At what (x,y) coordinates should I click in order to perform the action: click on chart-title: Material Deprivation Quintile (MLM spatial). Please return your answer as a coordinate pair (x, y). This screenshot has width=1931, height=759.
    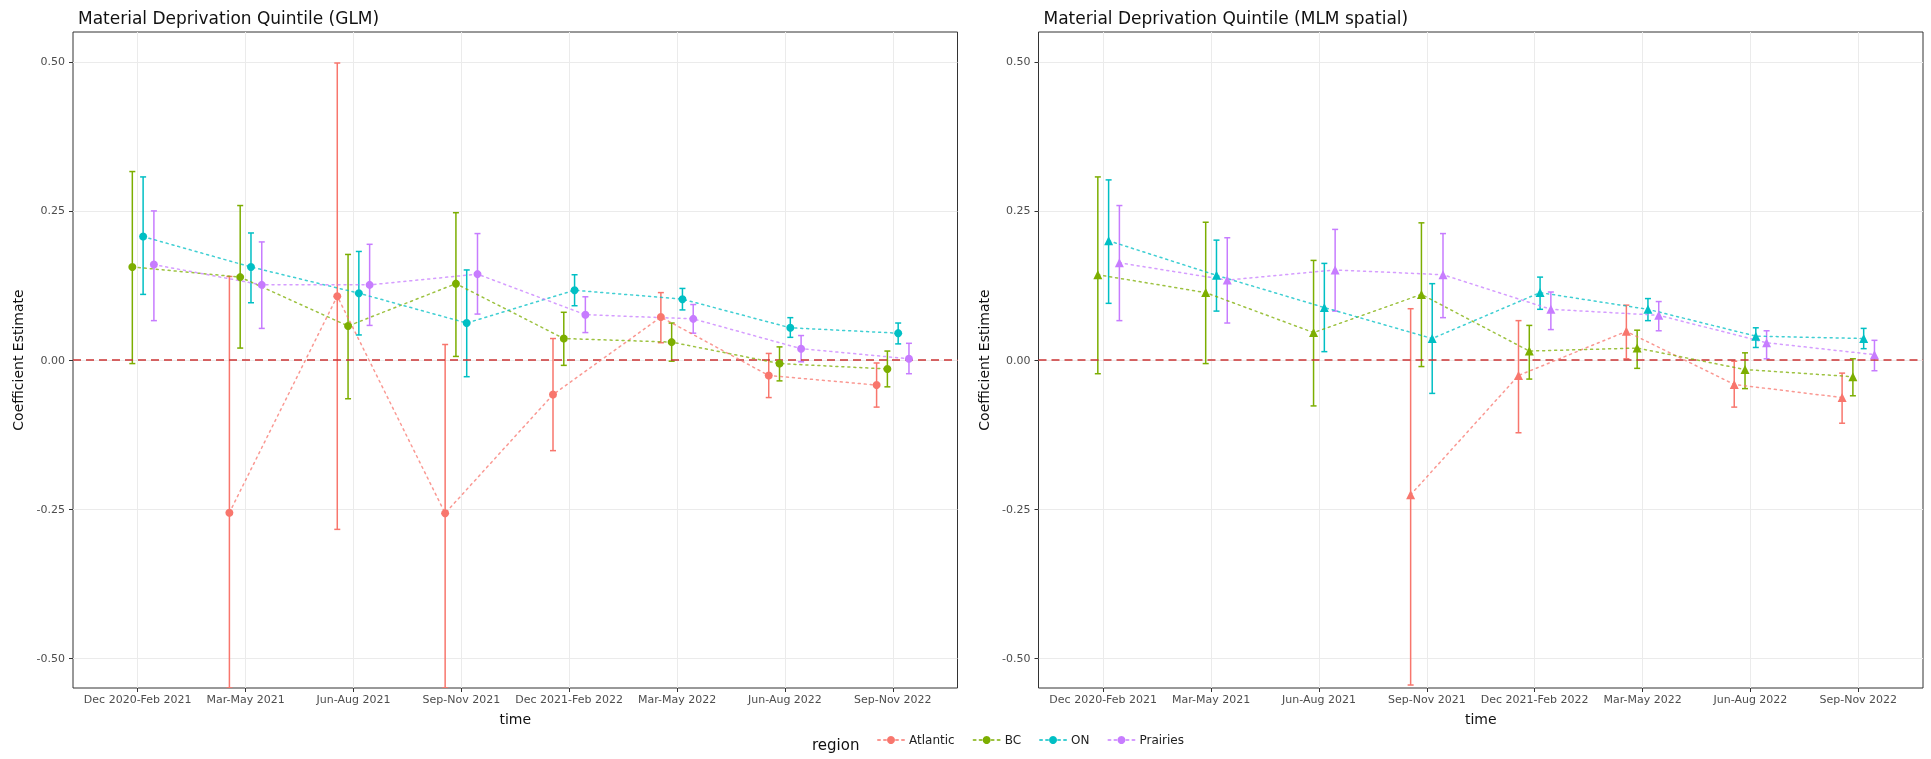
    Looking at the image, I should click on (1226, 17).